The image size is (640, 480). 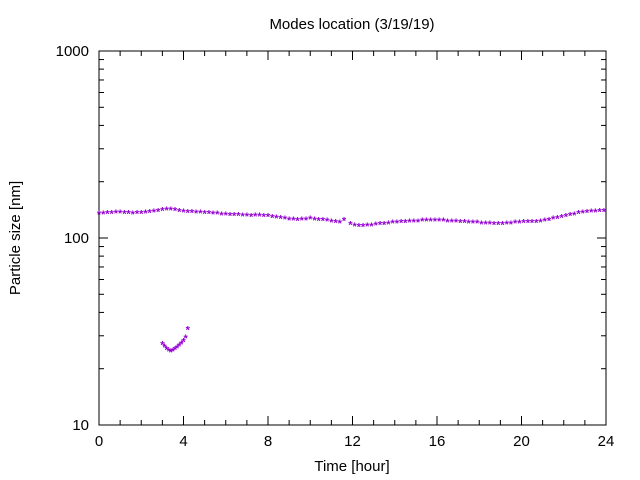 What do you see at coordinates (72, 238) in the screenshot?
I see `y-tick-labels: 10 100 1000` at bounding box center [72, 238].